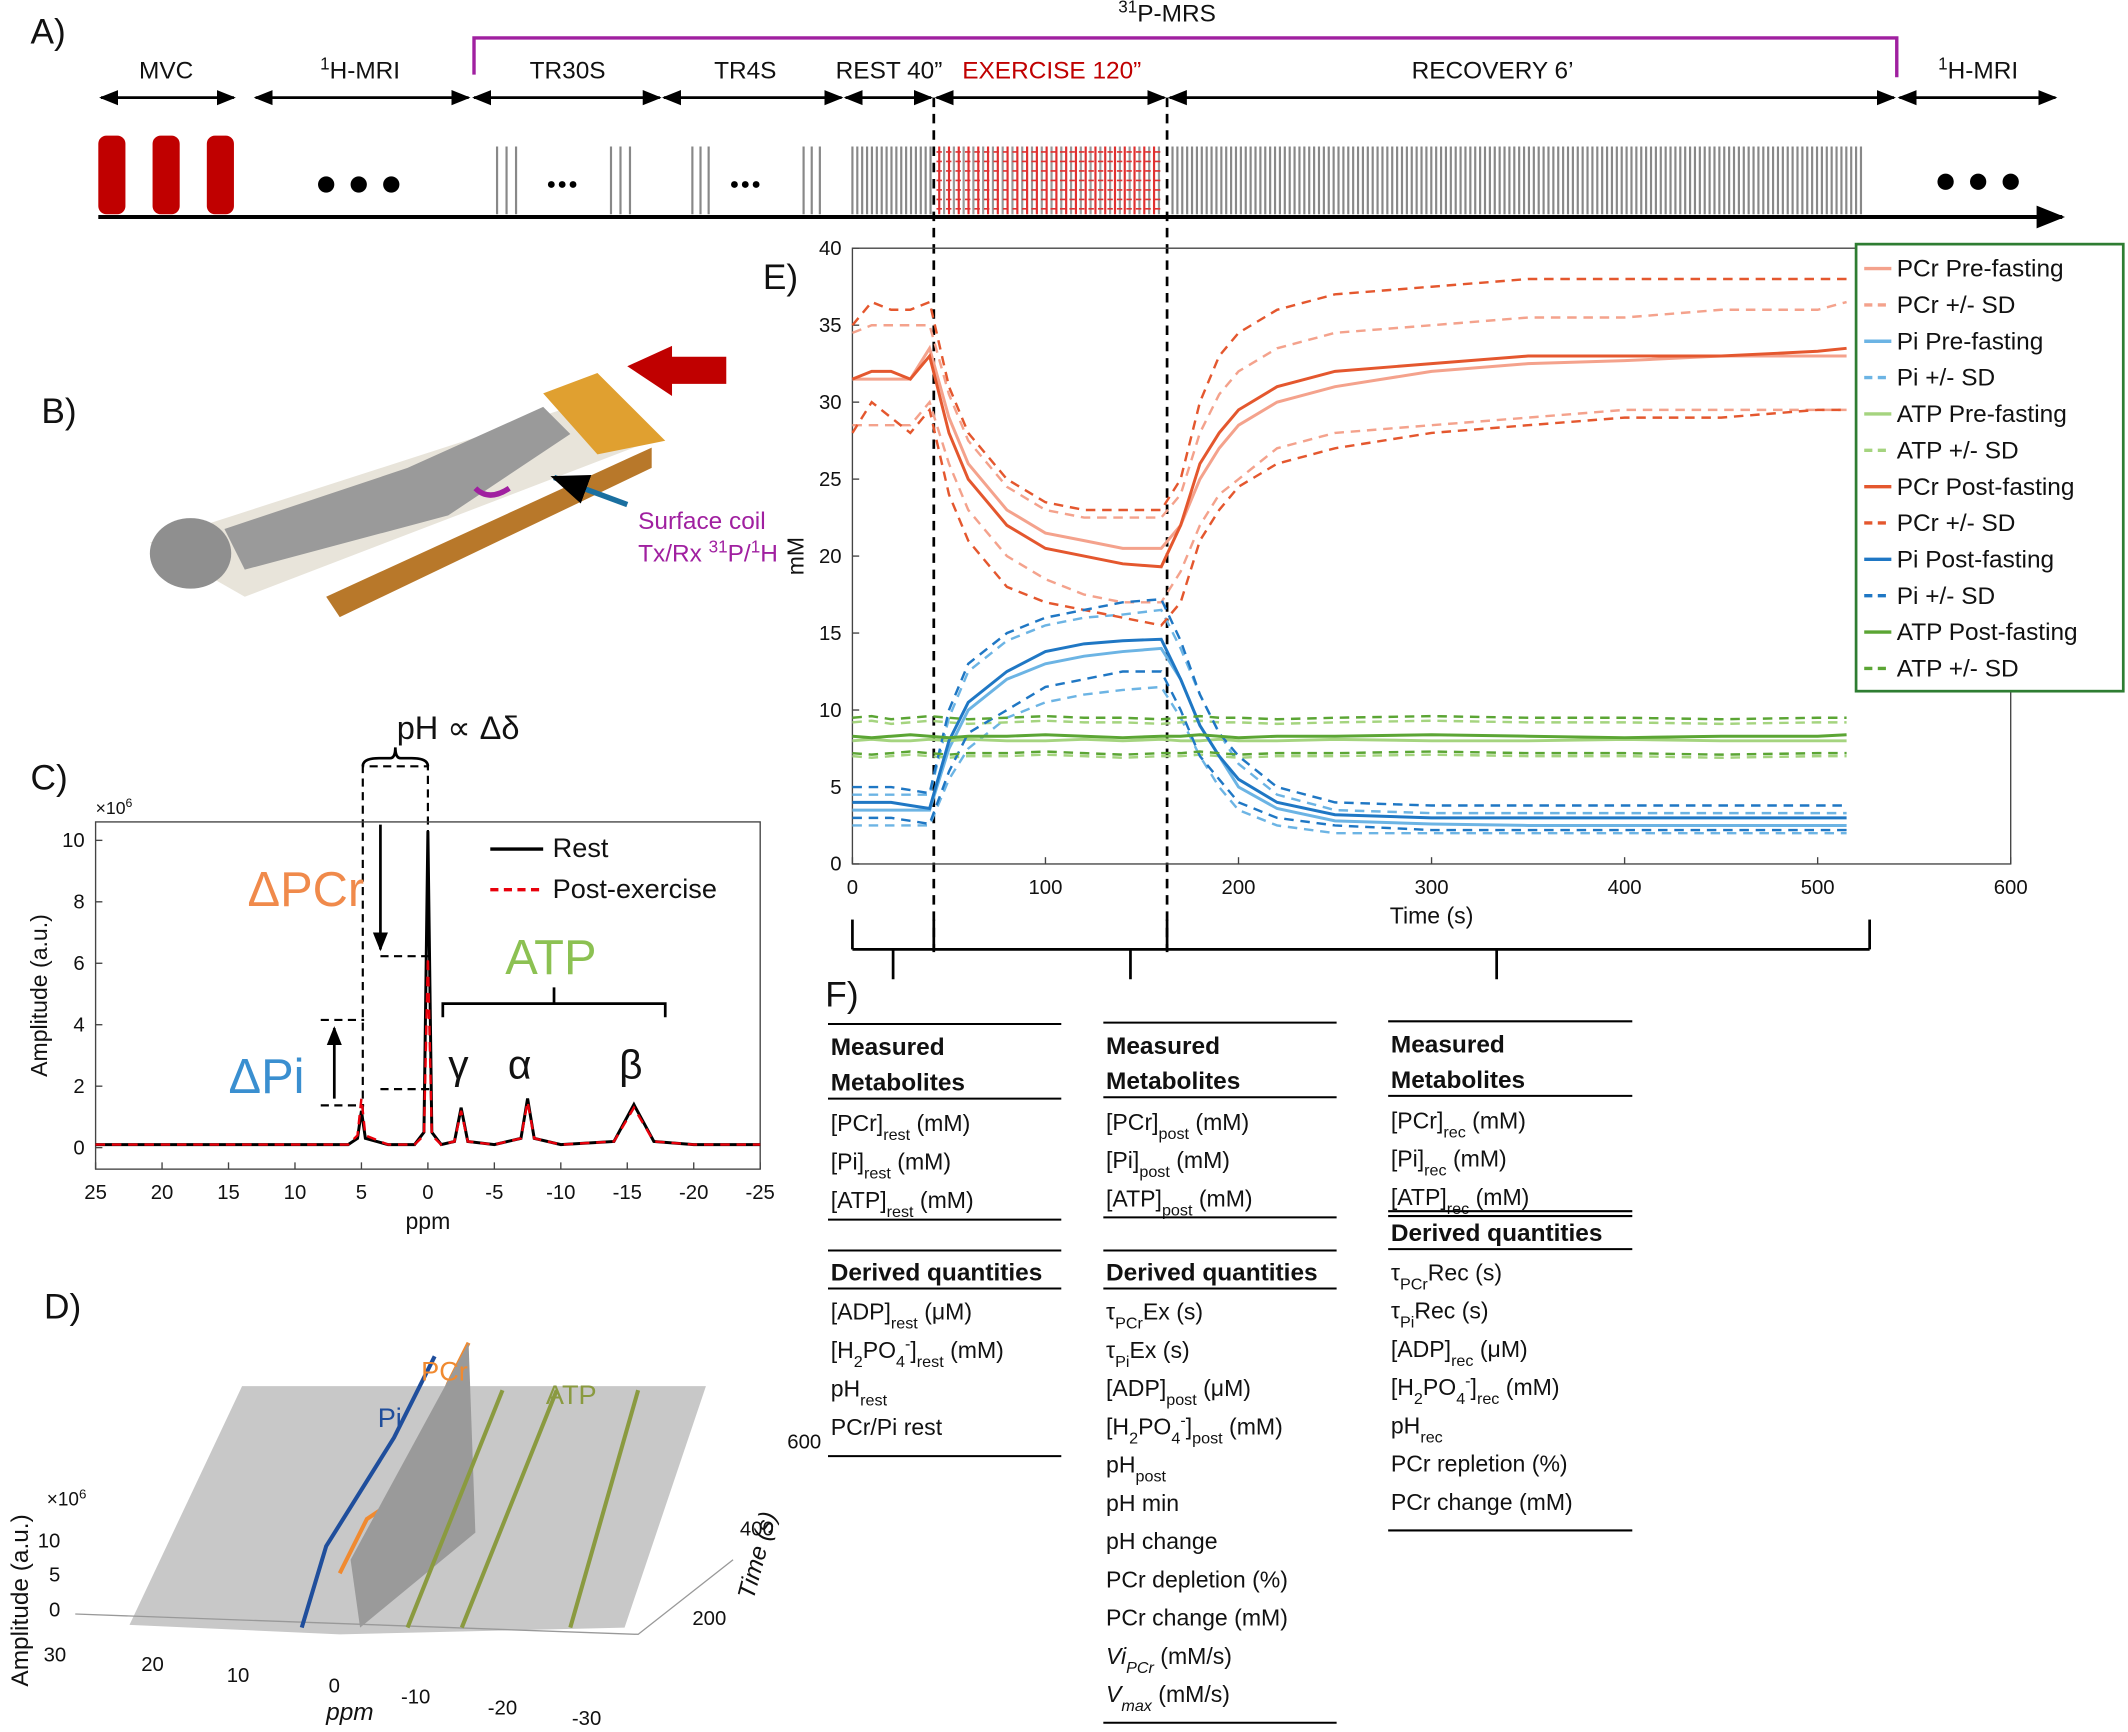 Image resolution: width=2128 pixels, height=1732 pixels. I want to click on x-tick-label: 400, so click(1625, 888).